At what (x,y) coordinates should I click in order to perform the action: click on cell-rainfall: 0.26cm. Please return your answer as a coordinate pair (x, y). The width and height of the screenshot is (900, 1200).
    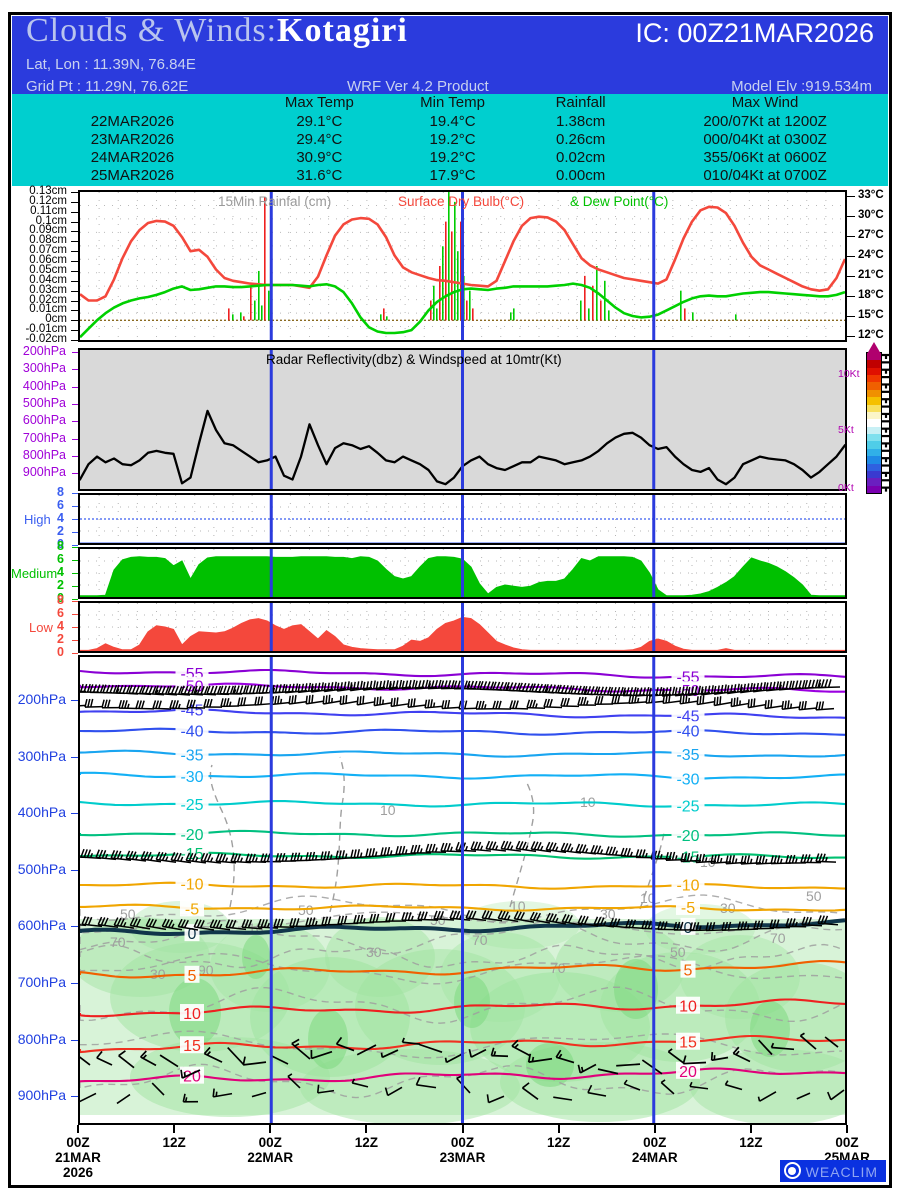
    Looking at the image, I should click on (581, 139).